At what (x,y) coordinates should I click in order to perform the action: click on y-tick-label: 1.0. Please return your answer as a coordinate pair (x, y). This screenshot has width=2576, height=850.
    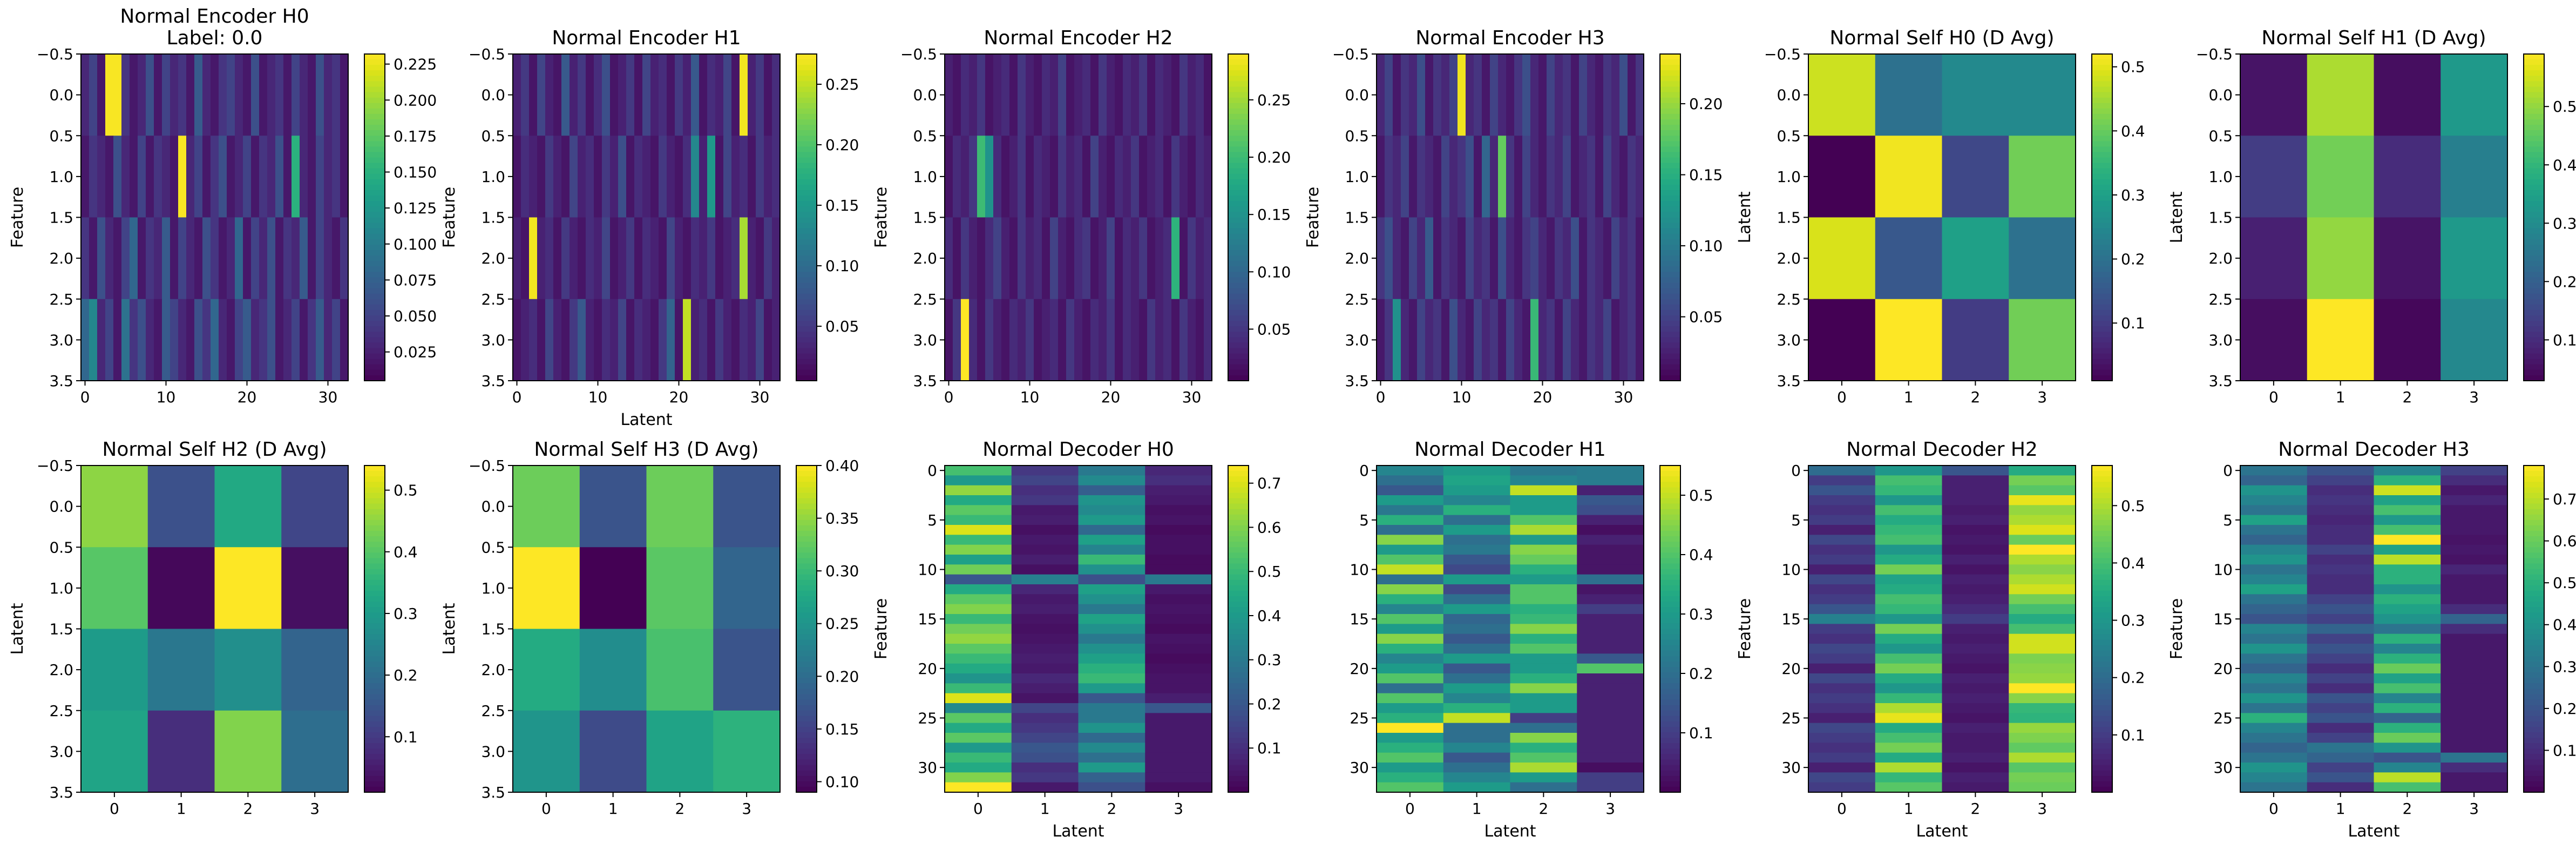
    Looking at the image, I should click on (2220, 177).